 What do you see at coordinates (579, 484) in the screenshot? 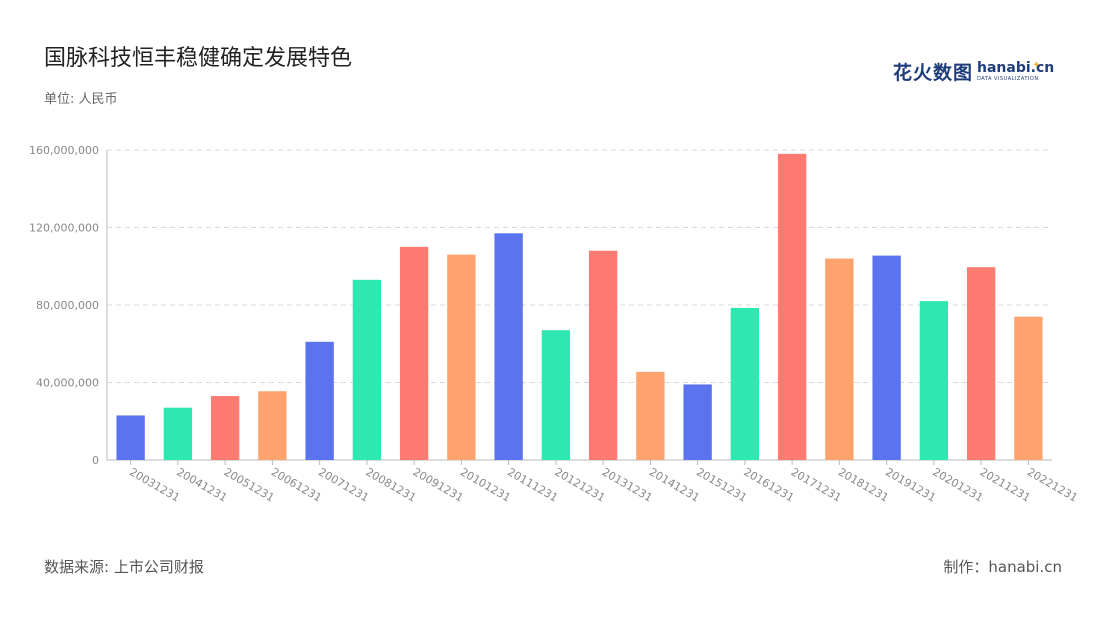
I see `x-tick-label: 20121231` at bounding box center [579, 484].